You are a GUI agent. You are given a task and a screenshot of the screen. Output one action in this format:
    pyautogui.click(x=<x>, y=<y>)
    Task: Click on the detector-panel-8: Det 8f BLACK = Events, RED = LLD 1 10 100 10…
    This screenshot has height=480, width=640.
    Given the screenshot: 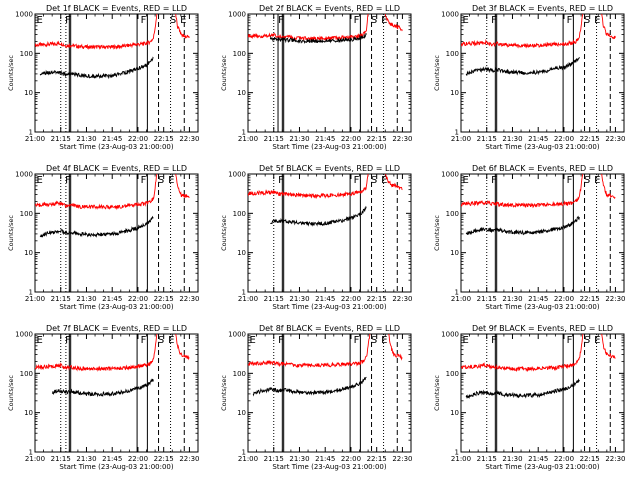 What is the action you would take?
    pyautogui.click(x=316, y=397)
    